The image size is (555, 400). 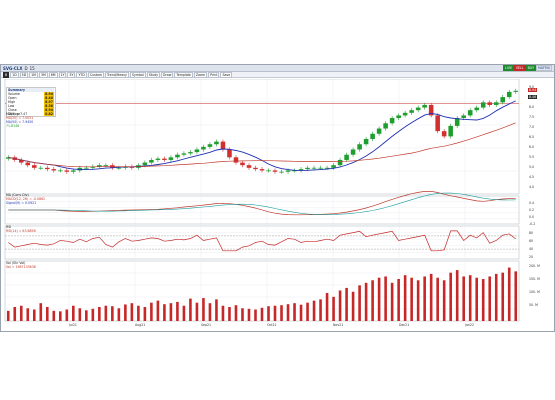 I want to click on period-label: 15, so click(x=32, y=68).